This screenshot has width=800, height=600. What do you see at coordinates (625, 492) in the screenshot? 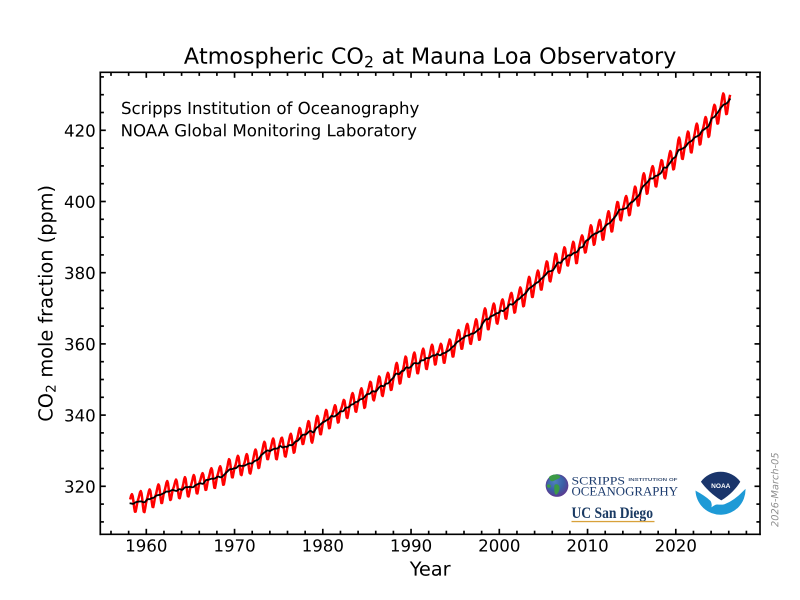
I see `svg-text: OCEANOGRAPHY` at bounding box center [625, 492].